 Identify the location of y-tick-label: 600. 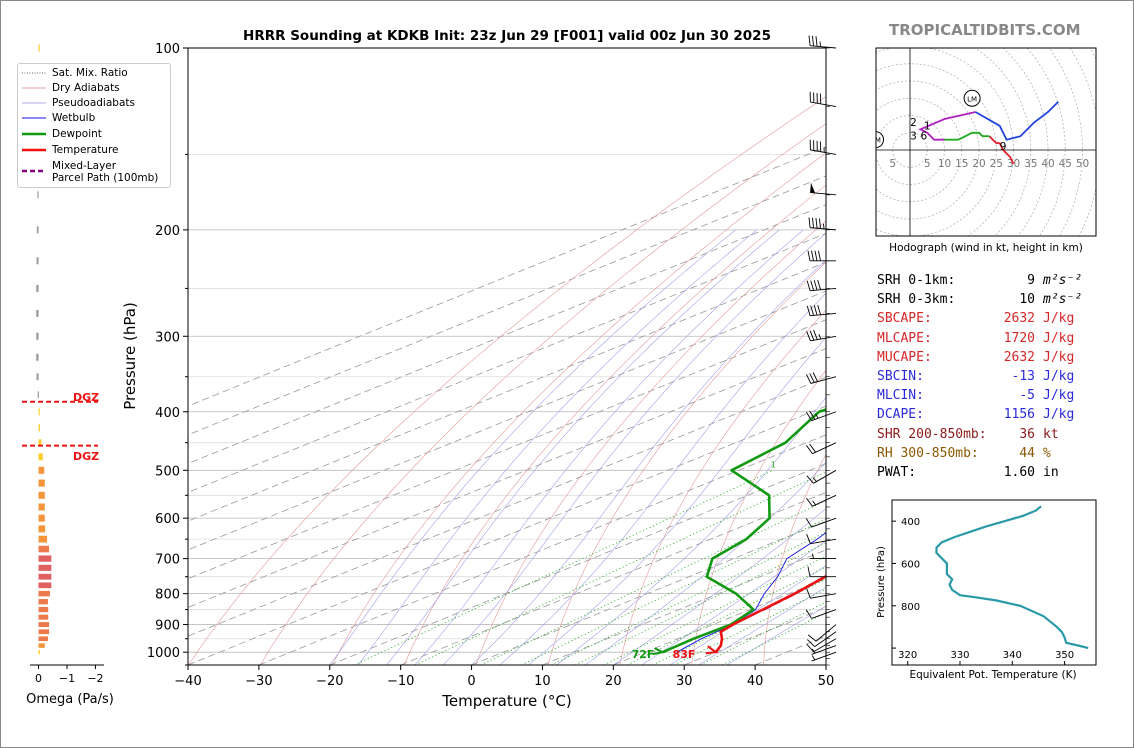
(167, 519).